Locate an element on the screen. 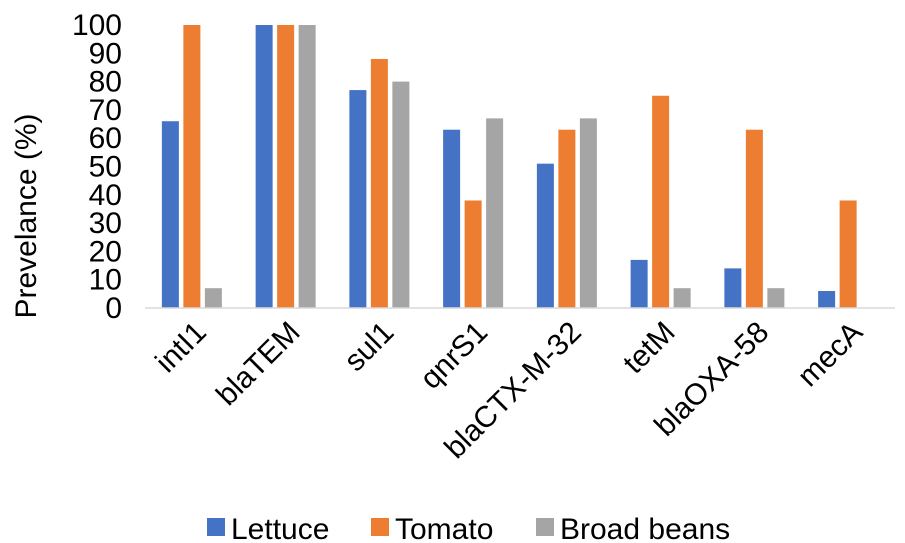  legend-label: Tomato is located at coordinates (444, 528).